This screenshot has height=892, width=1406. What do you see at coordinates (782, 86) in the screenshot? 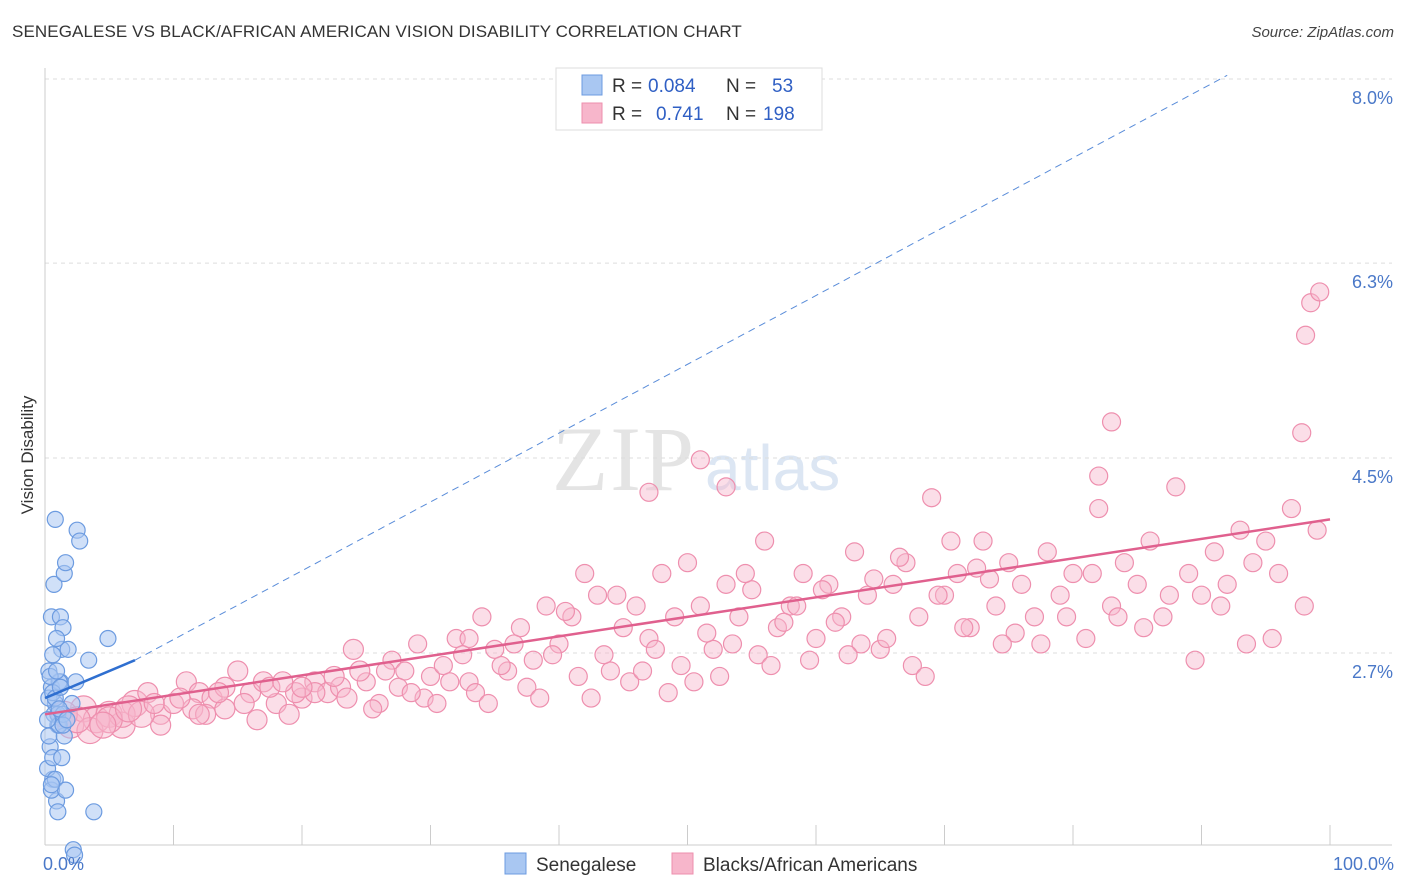
I see `legend-n-value-1: 53` at bounding box center [782, 86].